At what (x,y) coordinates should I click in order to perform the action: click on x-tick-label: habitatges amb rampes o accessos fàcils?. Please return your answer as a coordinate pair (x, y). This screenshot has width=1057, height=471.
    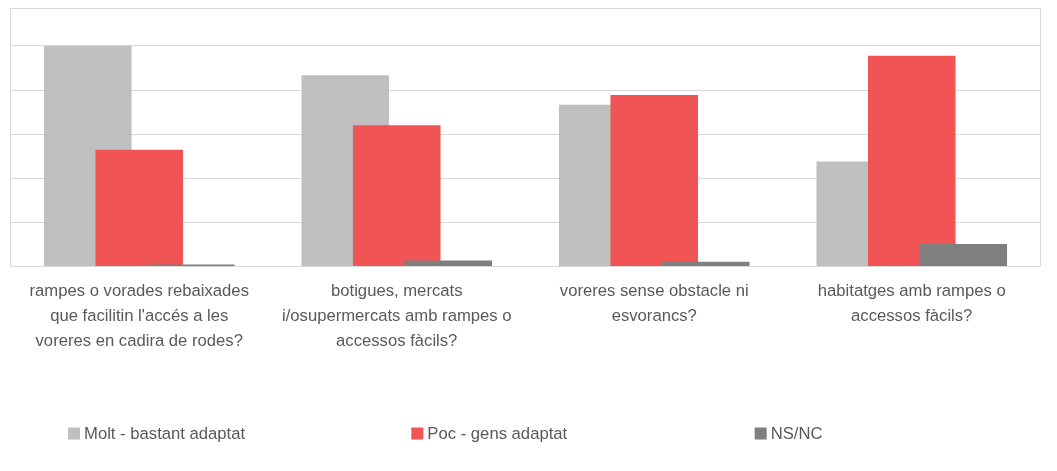
    Looking at the image, I should click on (911, 303).